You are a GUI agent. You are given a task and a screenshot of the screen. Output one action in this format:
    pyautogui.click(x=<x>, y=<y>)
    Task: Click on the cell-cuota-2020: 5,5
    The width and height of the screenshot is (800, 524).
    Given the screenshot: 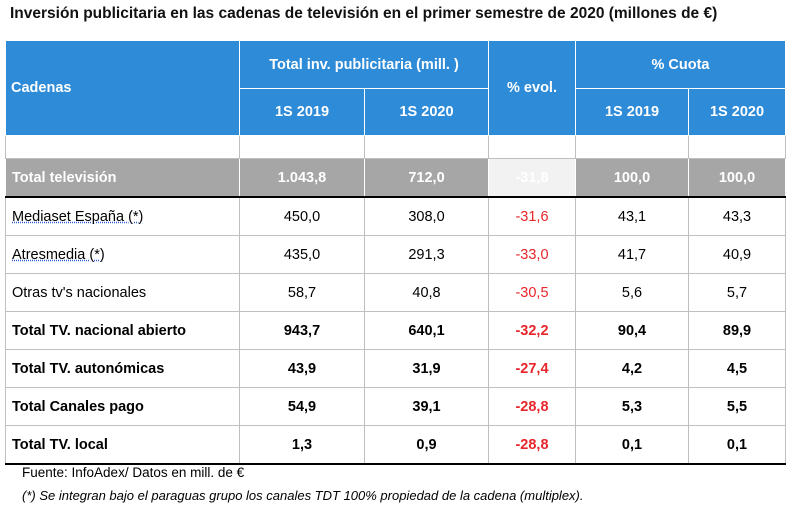 What is the action you would take?
    pyautogui.click(x=737, y=406)
    